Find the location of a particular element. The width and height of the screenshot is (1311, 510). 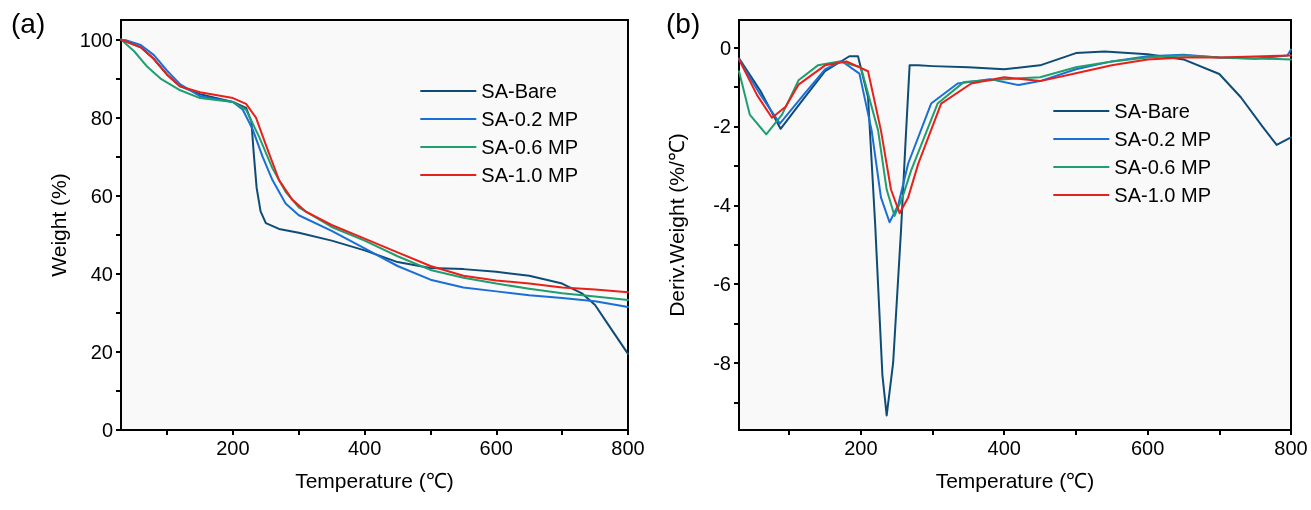

y-tick-label: -6 is located at coordinates (722, 284).